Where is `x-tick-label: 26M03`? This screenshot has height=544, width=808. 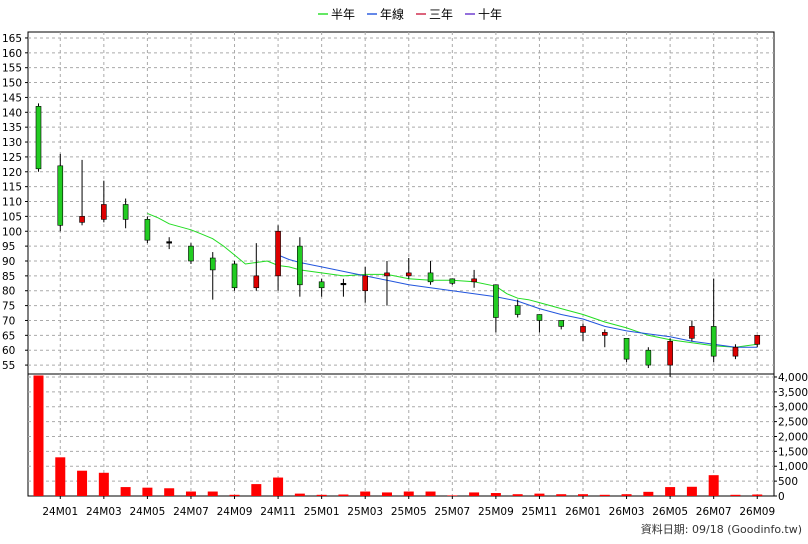 x-tick-label: 26M03 is located at coordinates (627, 512).